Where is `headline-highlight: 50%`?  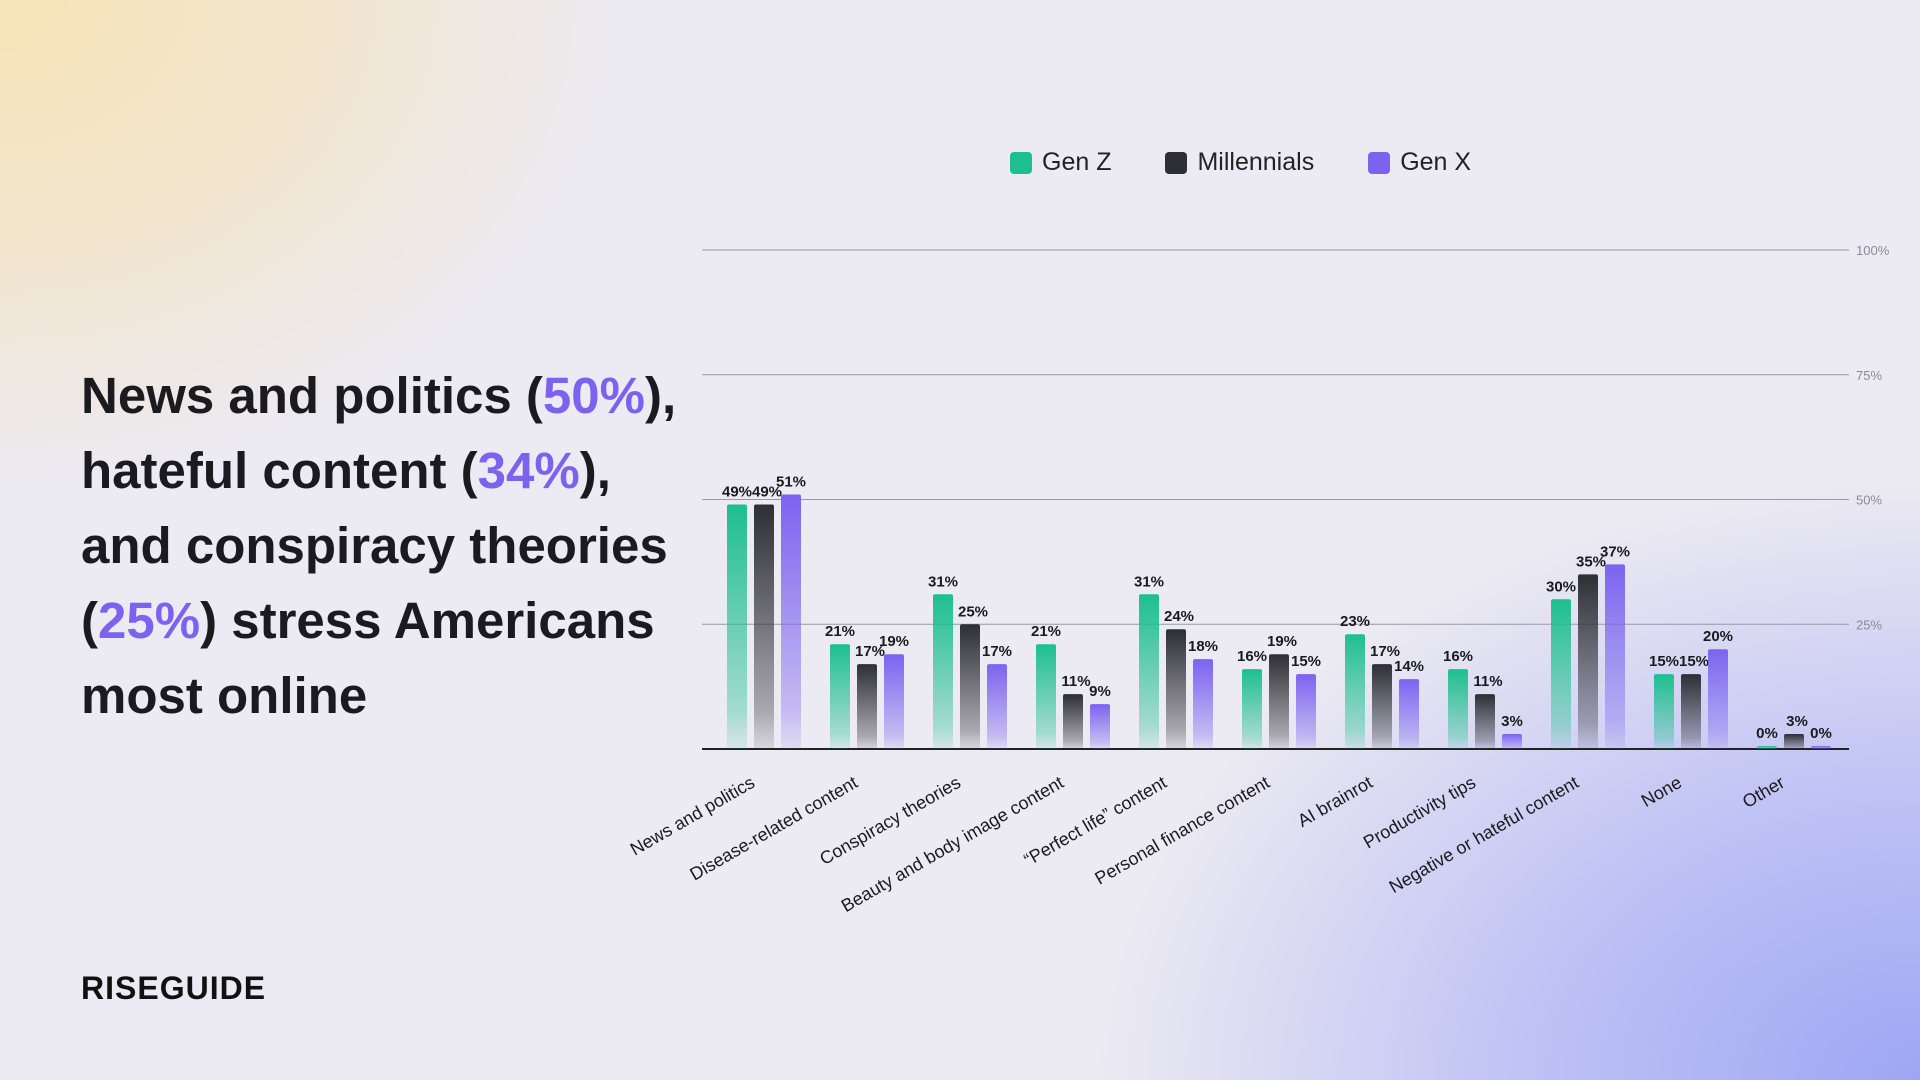
headline-highlight: 50% is located at coordinates (593, 395).